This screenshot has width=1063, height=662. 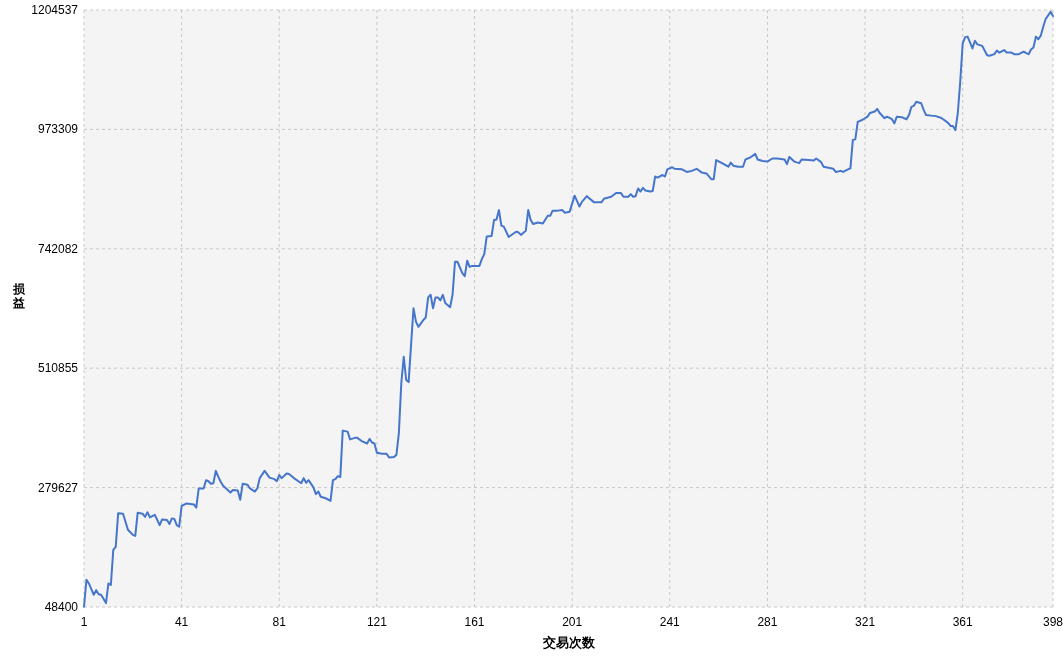 I want to click on y-tick-label: 48400, so click(x=61, y=607).